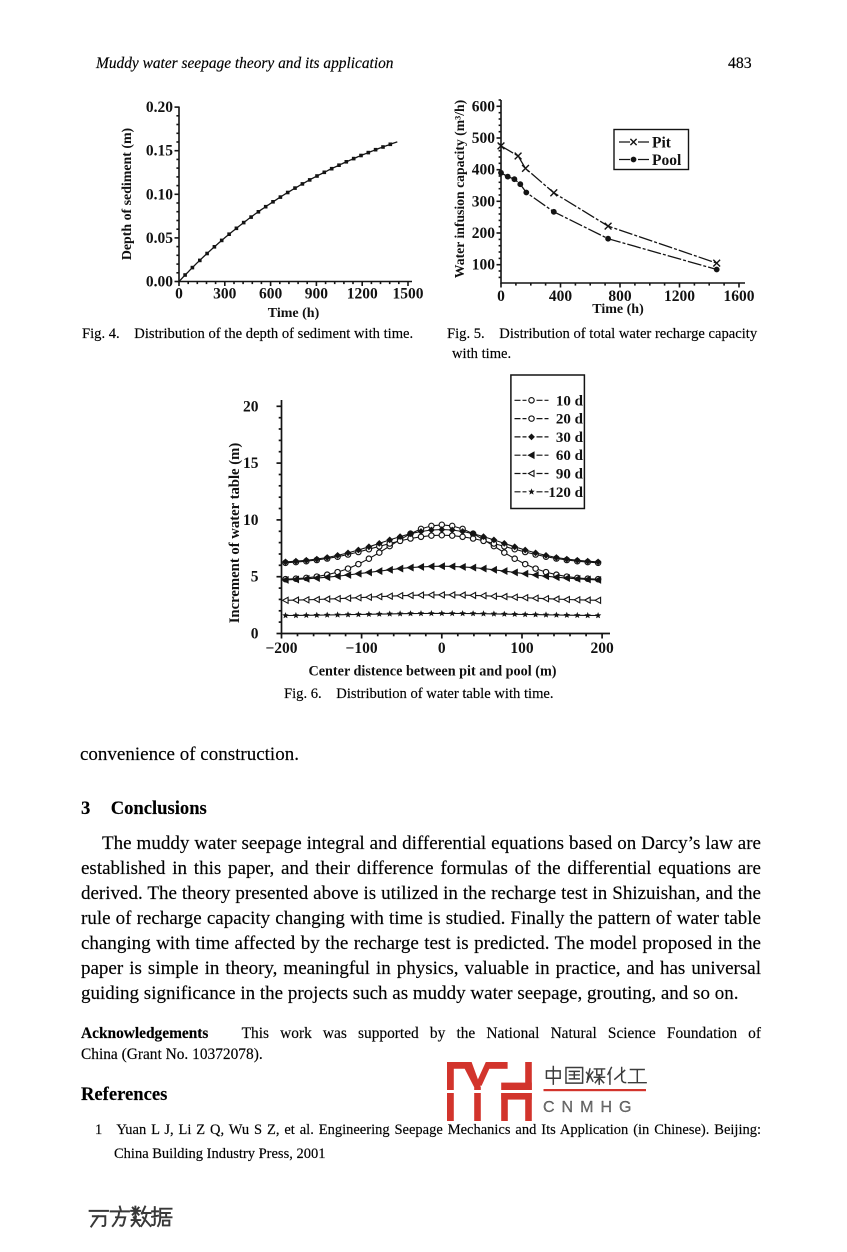 This screenshot has width=847, height=1252. I want to click on svg-text: 10, so click(251, 520).